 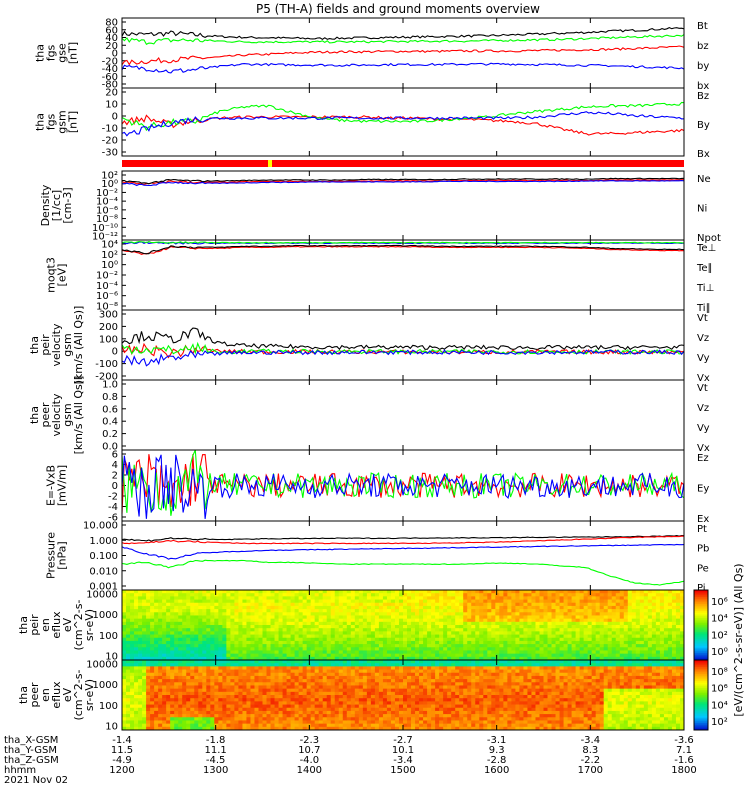 I want to click on y-axis-label: [km/s (All Qs)], so click(x=78, y=415).